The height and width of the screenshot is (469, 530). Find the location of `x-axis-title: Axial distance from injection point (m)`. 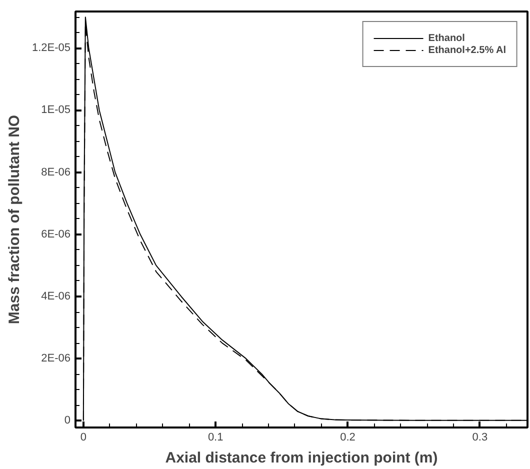

x-axis-title: Axial distance from injection point (m) is located at coordinates (301, 458).